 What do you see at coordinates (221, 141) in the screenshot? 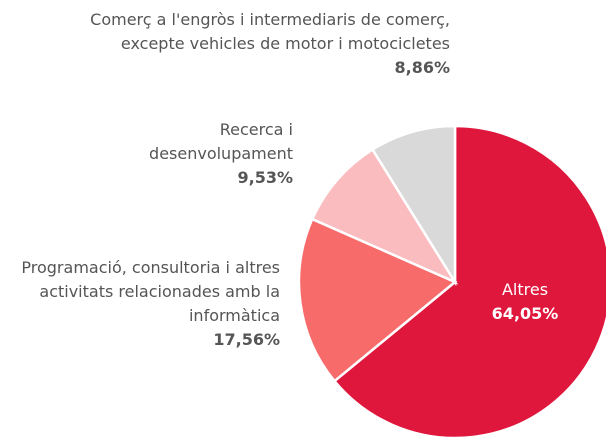
I see `category-label: Recerca i desenvolupament` at bounding box center [221, 141].